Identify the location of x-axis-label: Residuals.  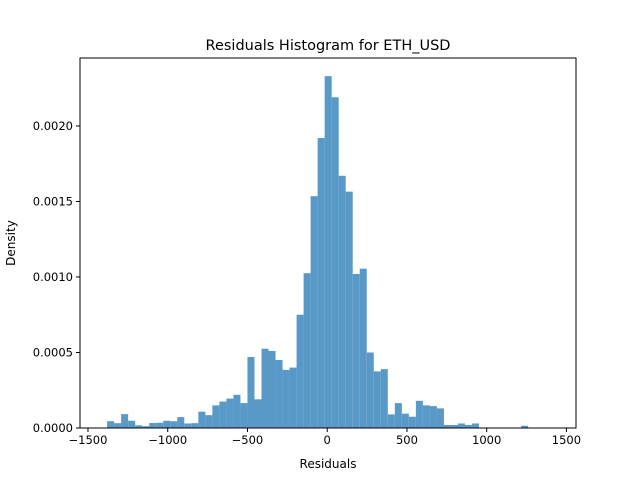
(328, 464).